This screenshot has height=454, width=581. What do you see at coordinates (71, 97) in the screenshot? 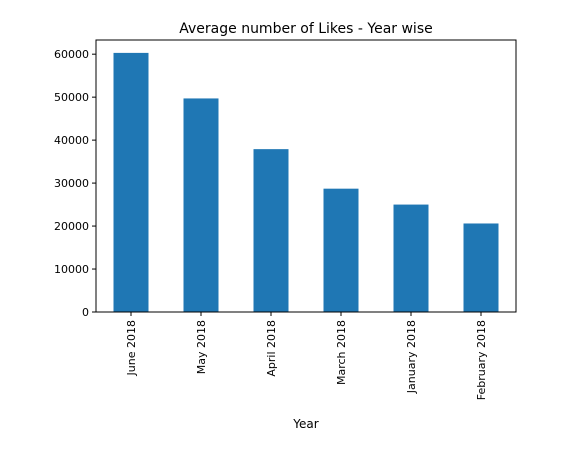
I see `y-tick-label: 50000` at bounding box center [71, 97].